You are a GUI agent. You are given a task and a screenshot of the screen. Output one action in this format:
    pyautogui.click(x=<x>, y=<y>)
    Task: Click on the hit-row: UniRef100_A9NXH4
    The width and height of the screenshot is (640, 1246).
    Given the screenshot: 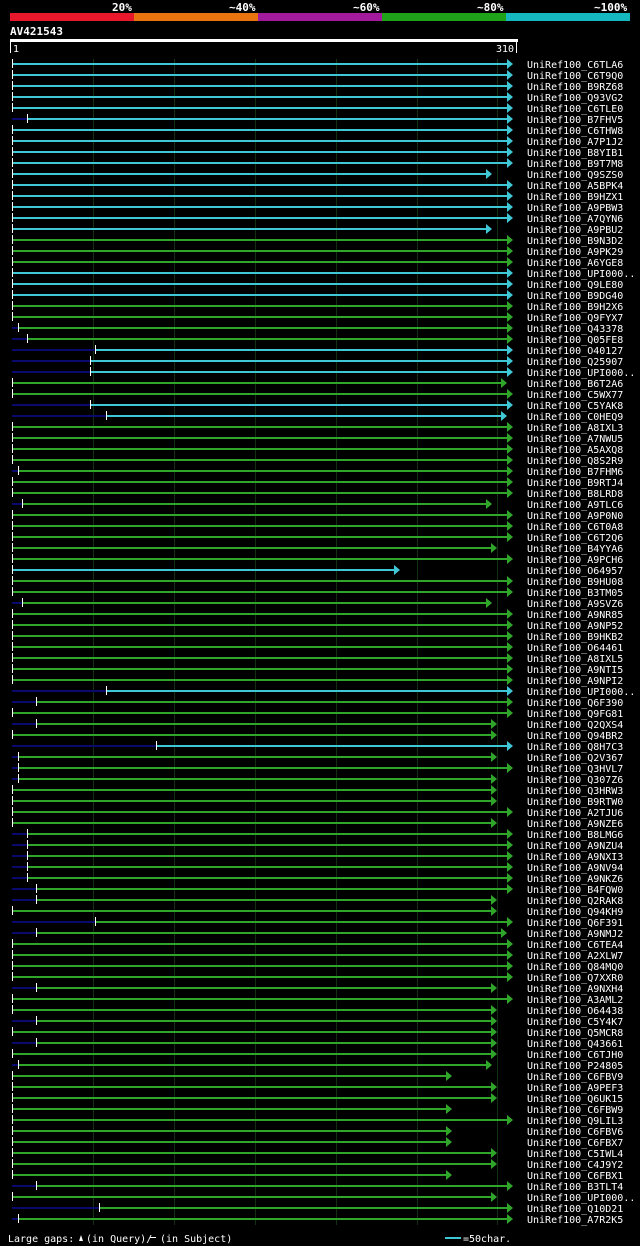 What is the action you would take?
    pyautogui.click(x=317, y=989)
    